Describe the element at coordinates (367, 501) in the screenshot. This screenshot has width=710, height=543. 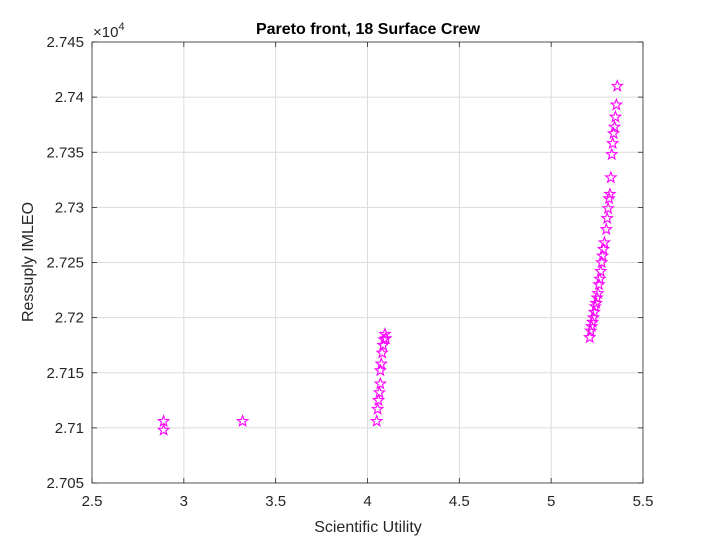
I see `x-tick-label: 4` at that location.